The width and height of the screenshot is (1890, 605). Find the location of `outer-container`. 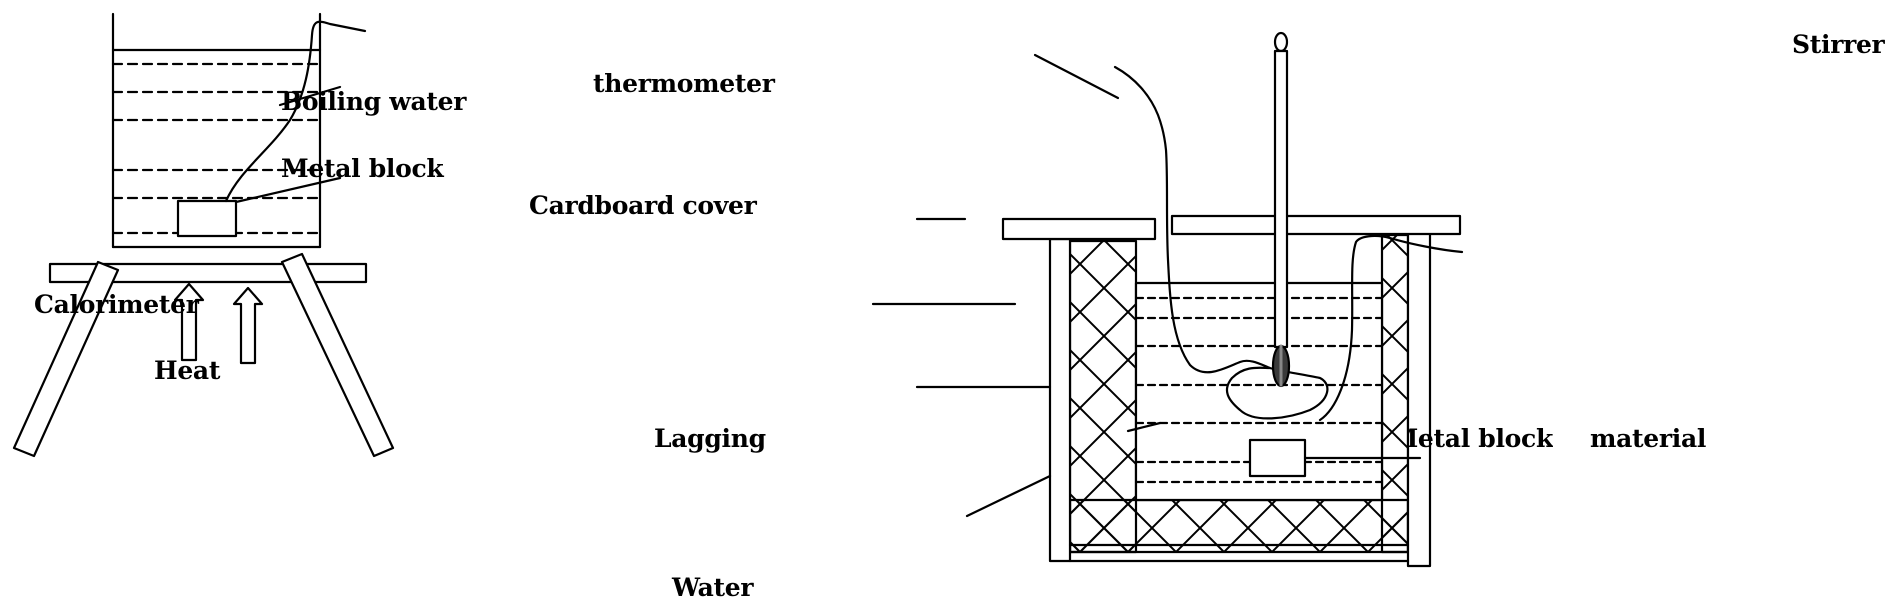

outer-container is located at coordinates (1240, 399).